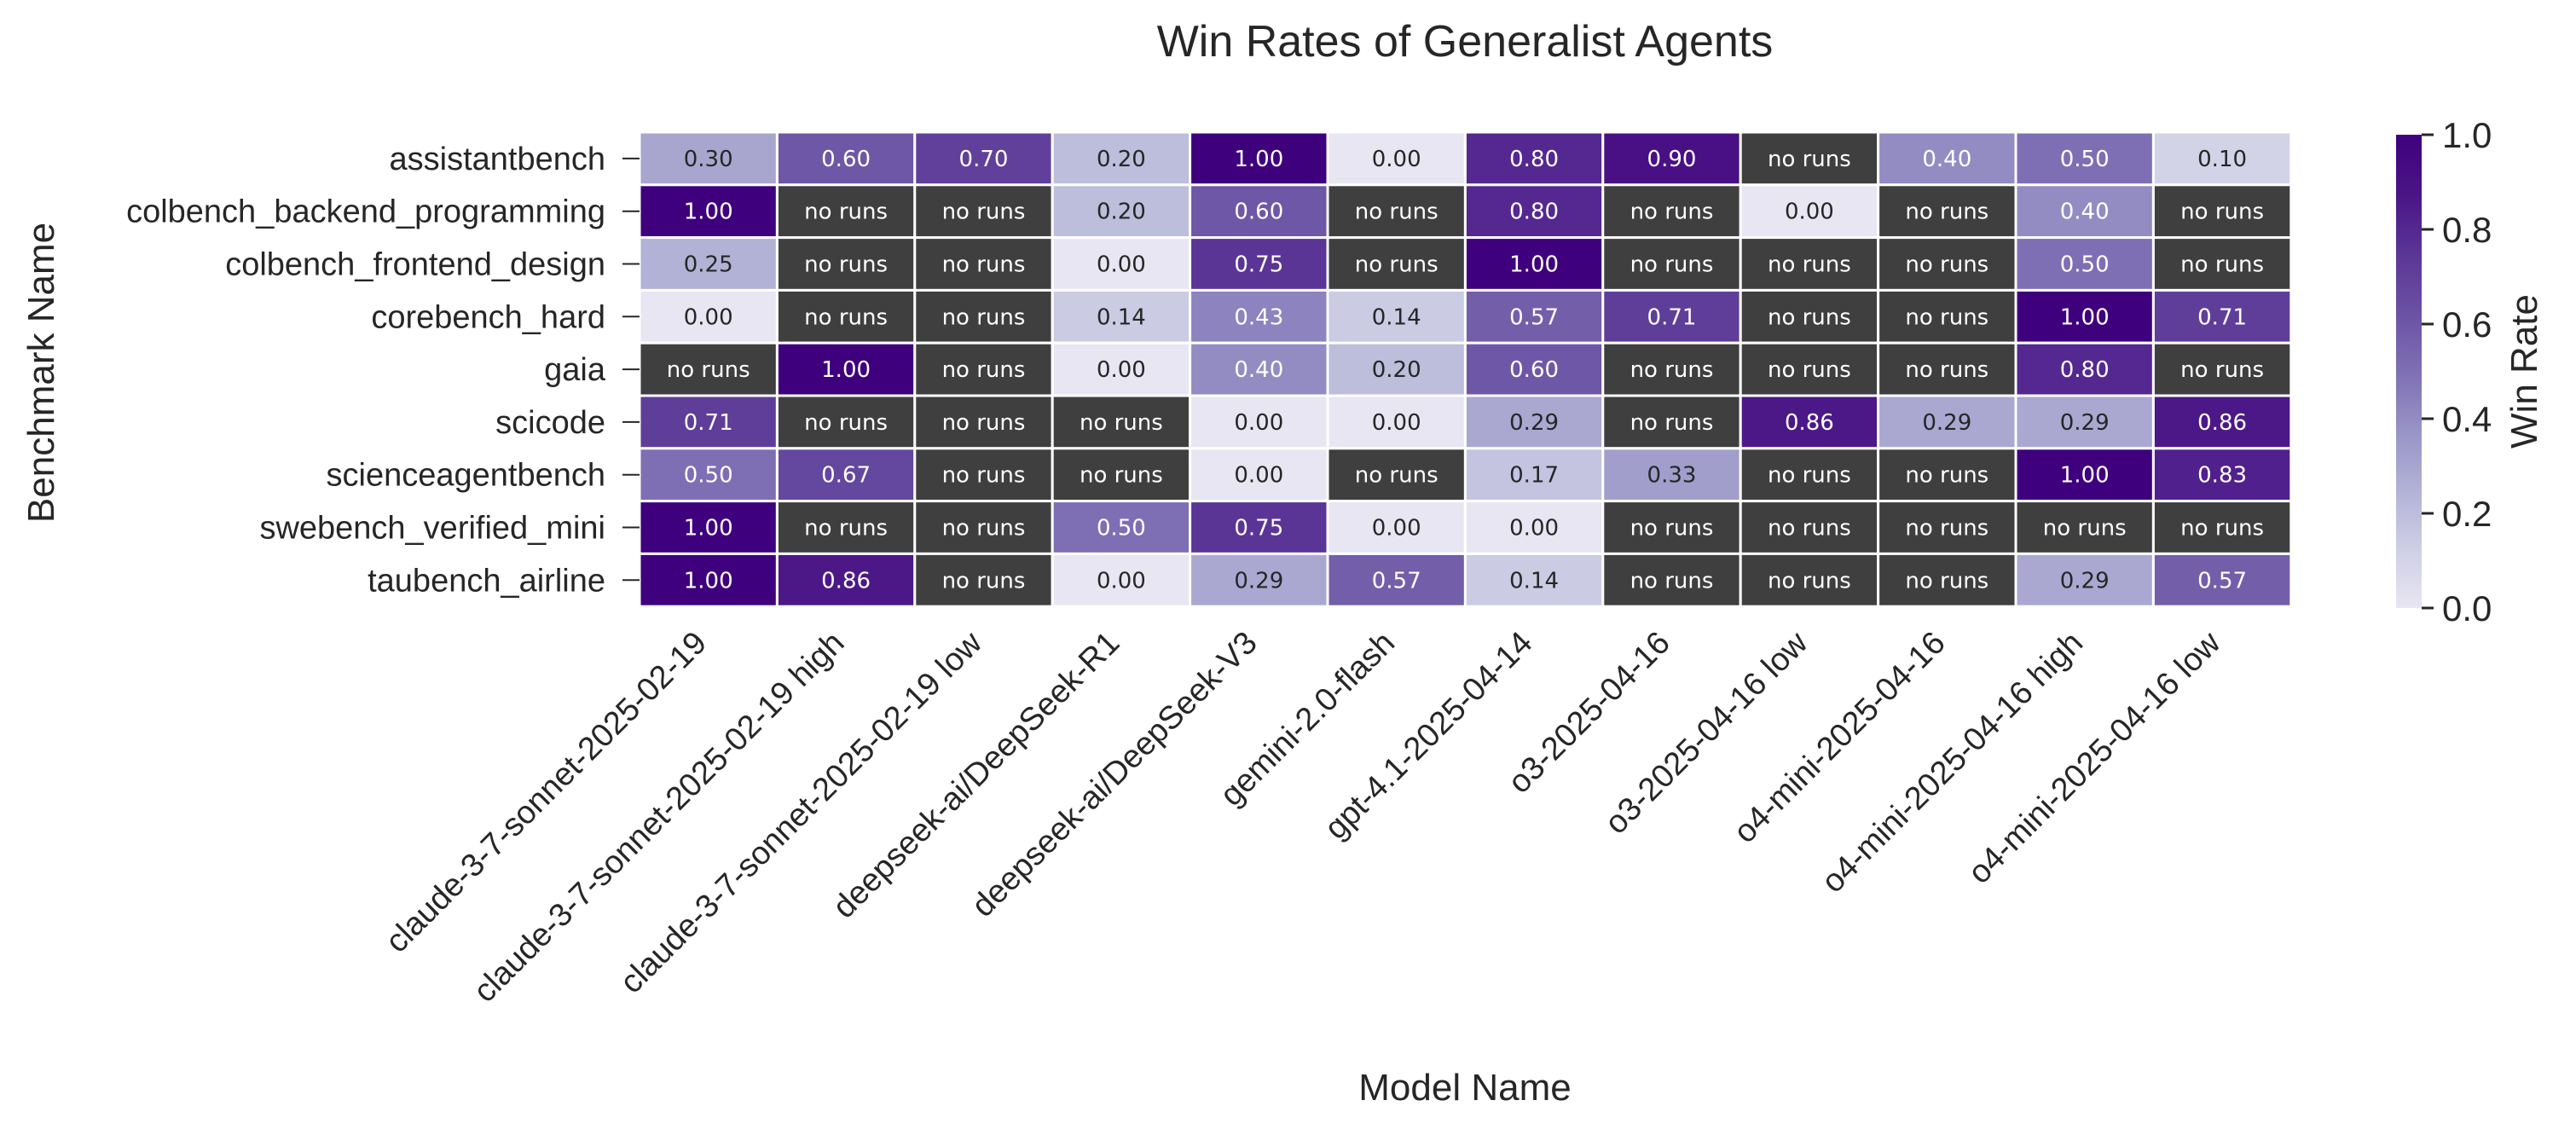 This screenshot has width=2576, height=1135. I want to click on chart-title: Win Rates of Generalist Agents, so click(1465, 42).